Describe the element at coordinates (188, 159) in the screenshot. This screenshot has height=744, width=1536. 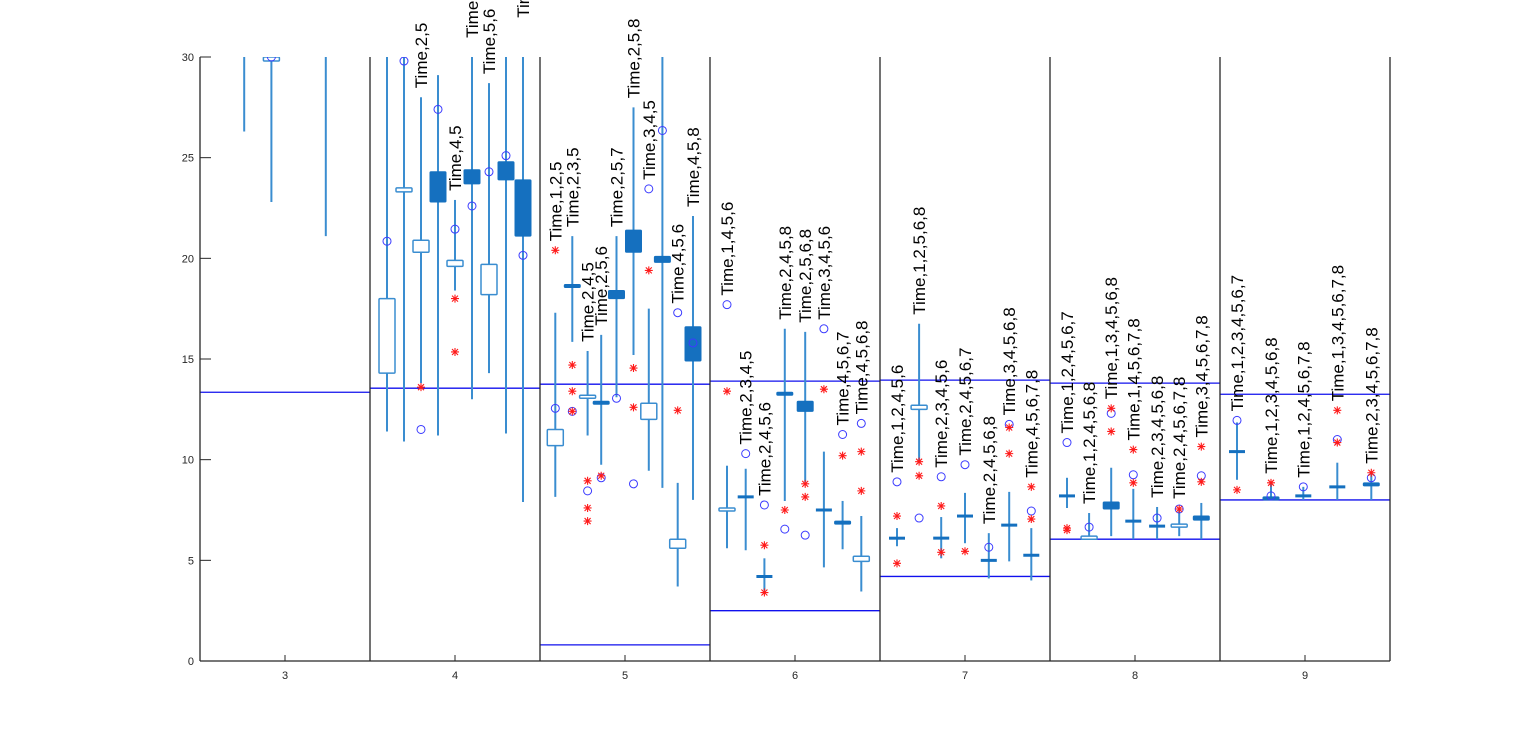
I see `y-tick-label: 25` at that location.